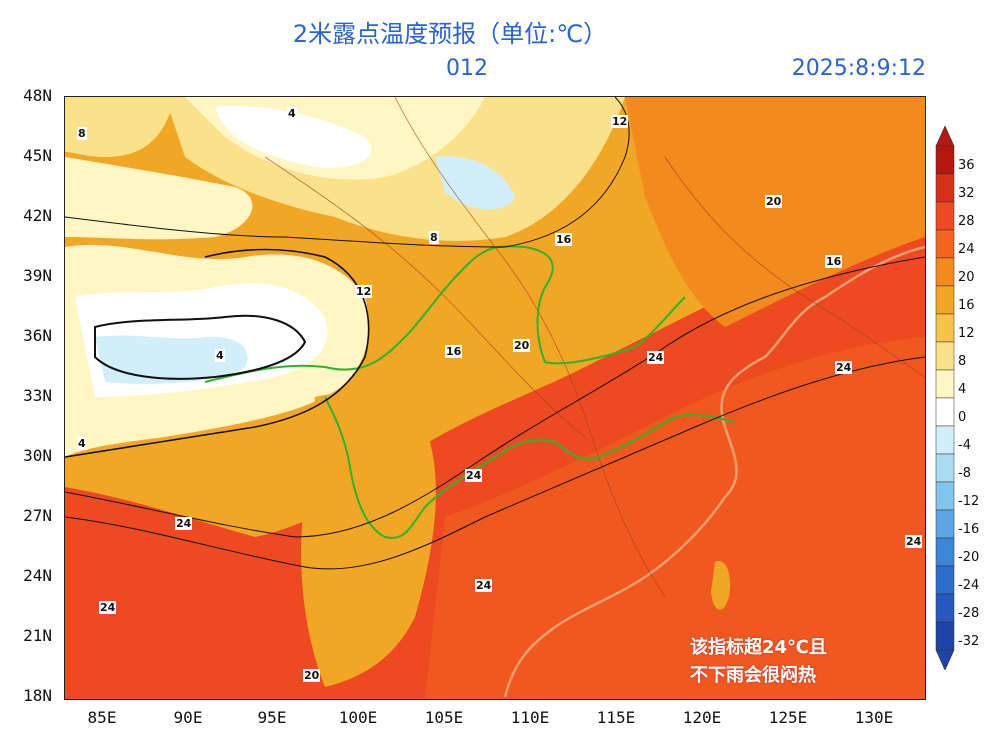  I want to click on yellow-river, so click(445, 314).